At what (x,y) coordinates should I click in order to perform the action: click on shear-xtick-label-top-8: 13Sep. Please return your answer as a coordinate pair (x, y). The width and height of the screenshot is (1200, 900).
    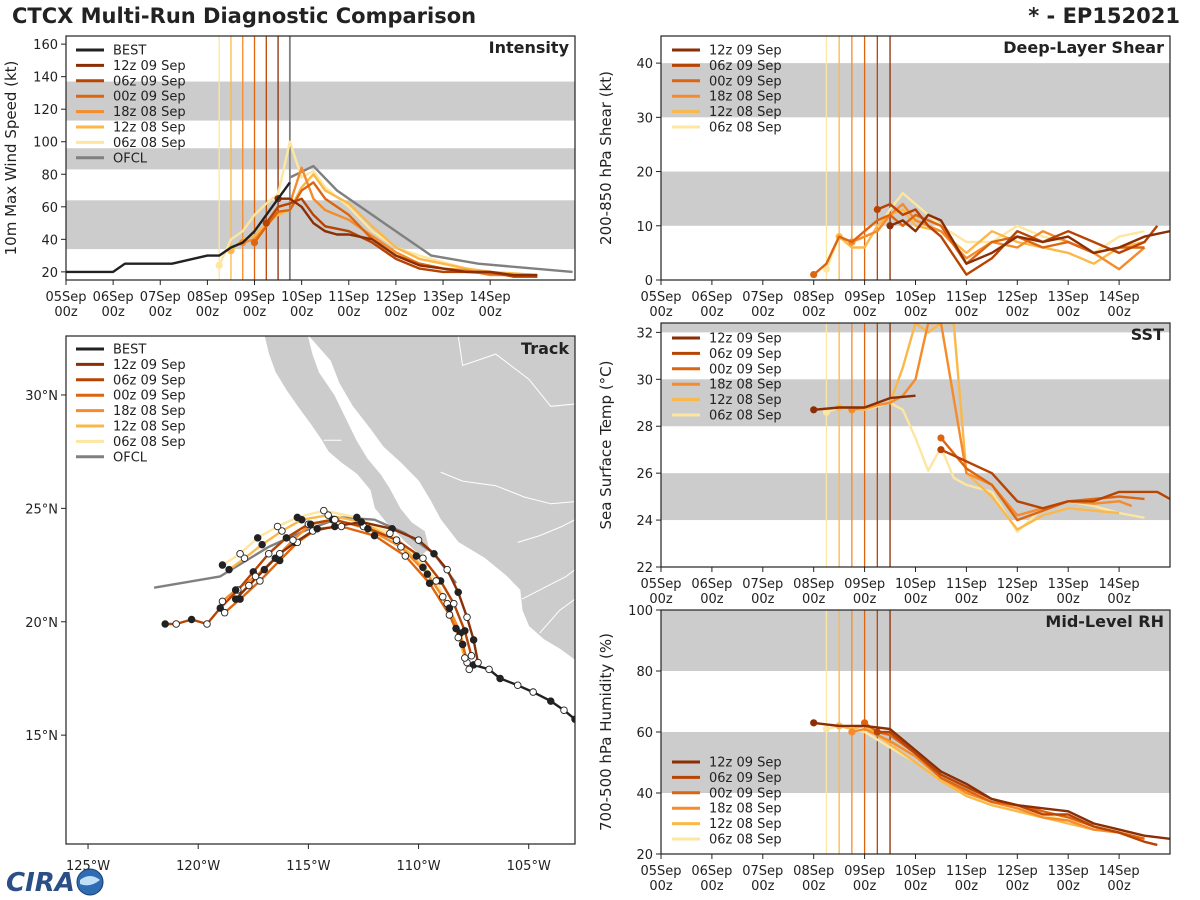
    Looking at the image, I should click on (1068, 297).